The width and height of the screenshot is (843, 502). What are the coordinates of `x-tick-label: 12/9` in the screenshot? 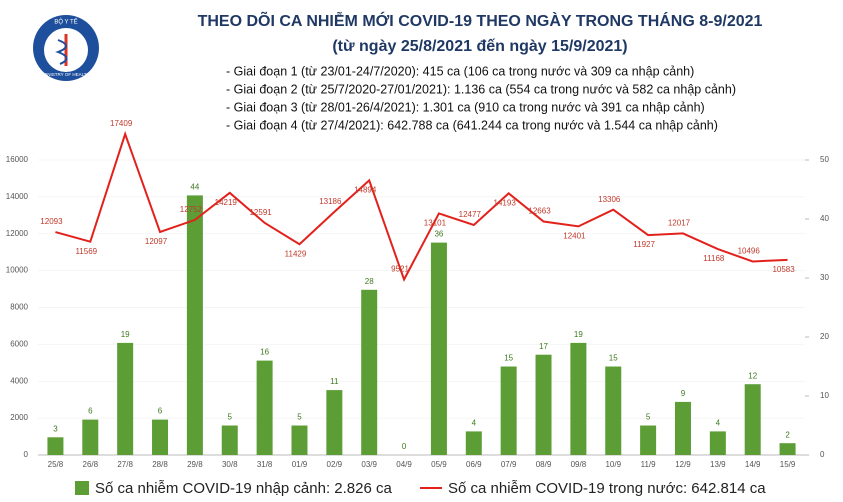 It's located at (683, 464).